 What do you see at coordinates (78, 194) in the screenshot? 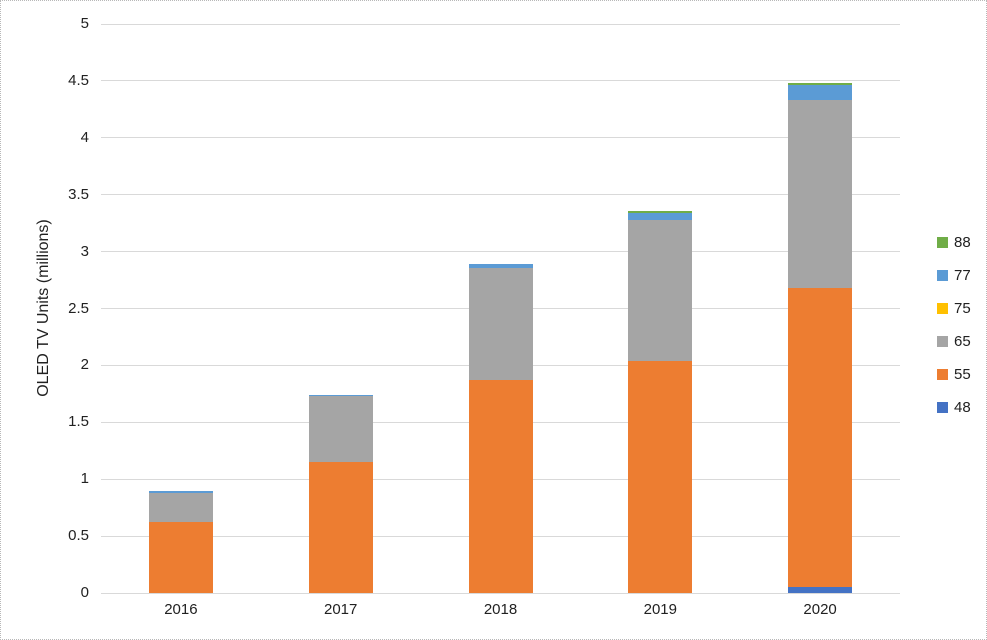
I see `y-tick-label-3.5: 3.5` at bounding box center [78, 194].